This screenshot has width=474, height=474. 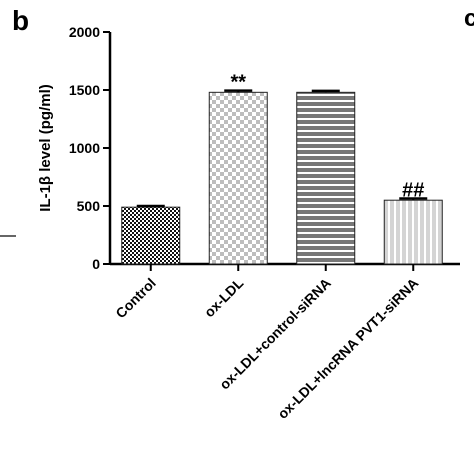 I want to click on y-axis-label: IL-1β level (pg/ml), so click(x=45, y=148).